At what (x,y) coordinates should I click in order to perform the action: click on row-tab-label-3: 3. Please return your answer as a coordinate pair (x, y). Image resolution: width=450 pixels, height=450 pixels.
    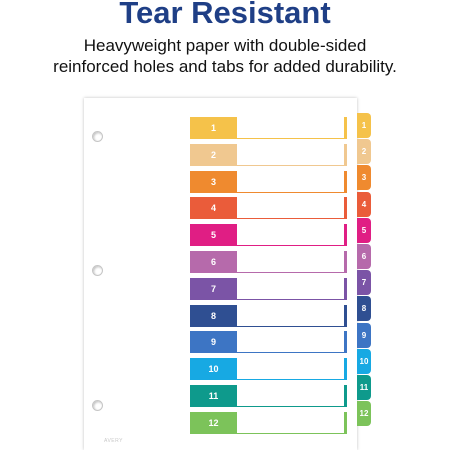
    Looking at the image, I should click on (213, 181).